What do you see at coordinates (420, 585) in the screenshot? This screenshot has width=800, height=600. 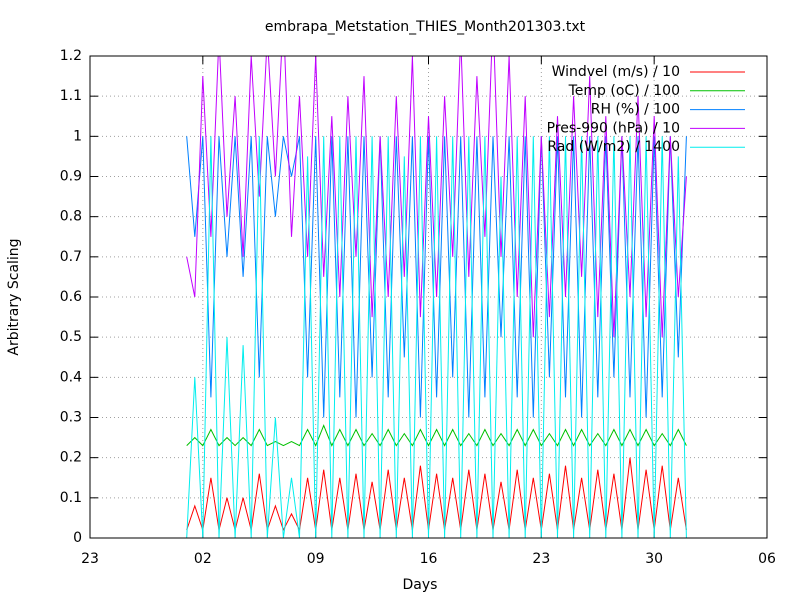 I see `x-axis-label: Days` at bounding box center [420, 585].